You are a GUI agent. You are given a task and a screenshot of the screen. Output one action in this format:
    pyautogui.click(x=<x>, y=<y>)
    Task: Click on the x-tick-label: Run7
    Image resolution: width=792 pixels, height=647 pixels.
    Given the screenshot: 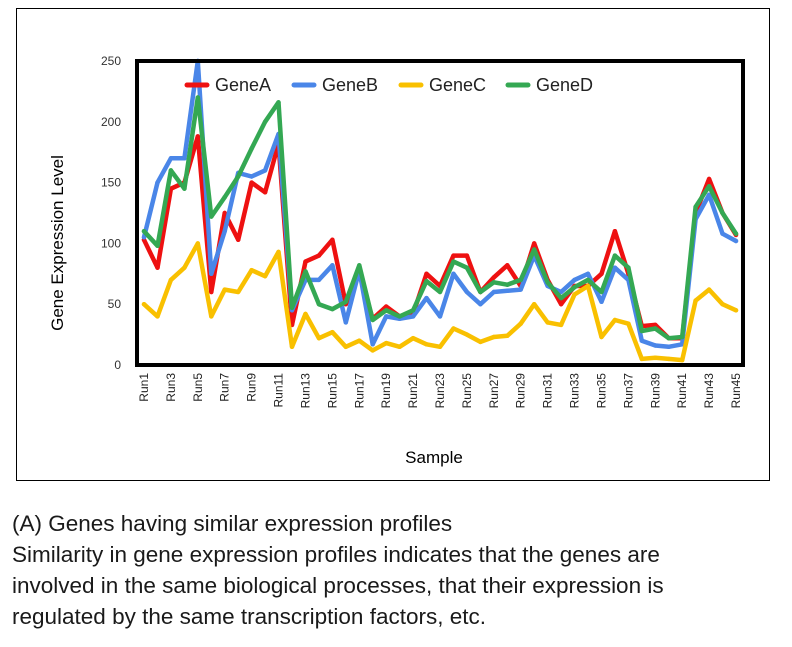 What is the action you would take?
    pyautogui.click(x=225, y=387)
    